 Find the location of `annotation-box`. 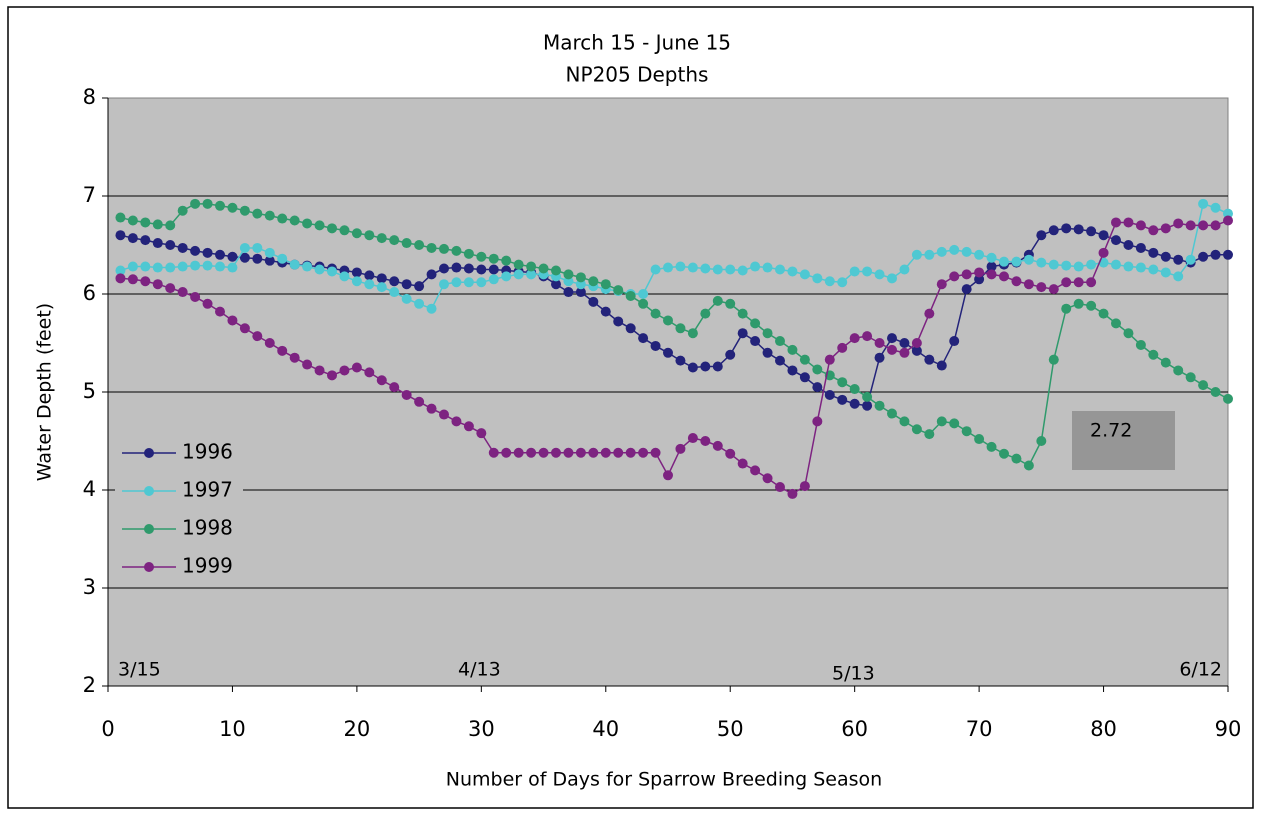

annotation-box is located at coordinates (1123, 440).